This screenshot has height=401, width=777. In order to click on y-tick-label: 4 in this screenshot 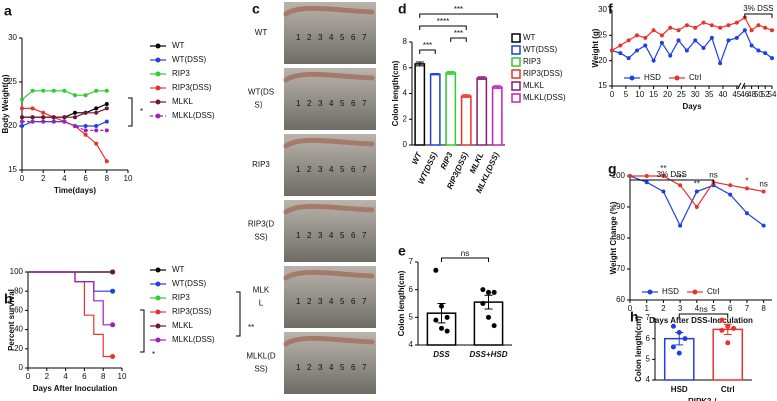, I will do `click(405, 93)`.